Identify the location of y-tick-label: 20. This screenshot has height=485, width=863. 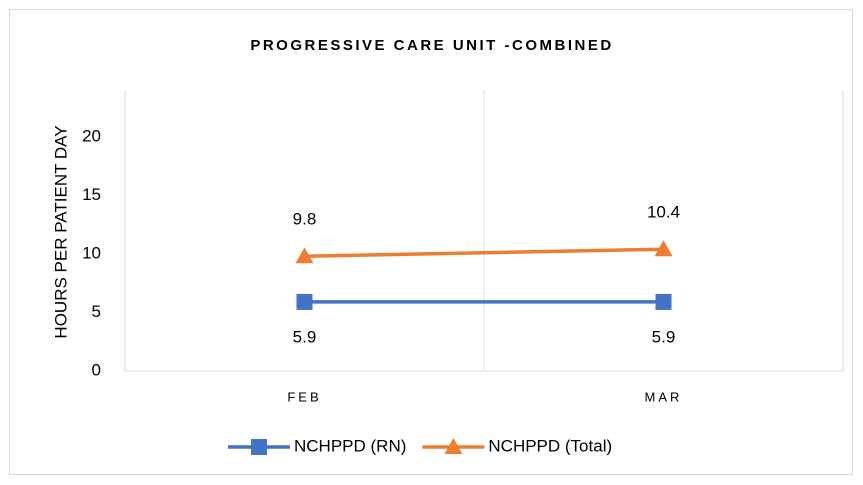
(91, 135).